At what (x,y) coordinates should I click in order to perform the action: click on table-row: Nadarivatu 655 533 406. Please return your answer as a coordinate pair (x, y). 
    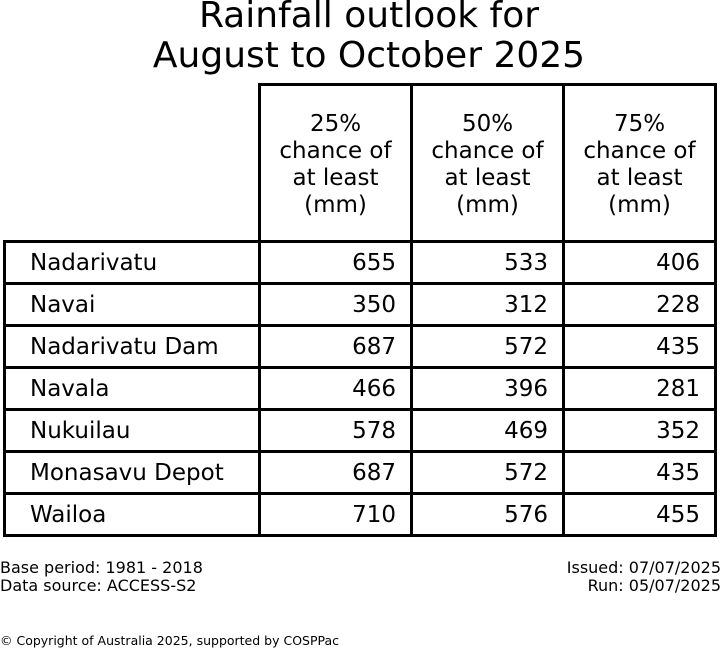
    Looking at the image, I should click on (360, 262).